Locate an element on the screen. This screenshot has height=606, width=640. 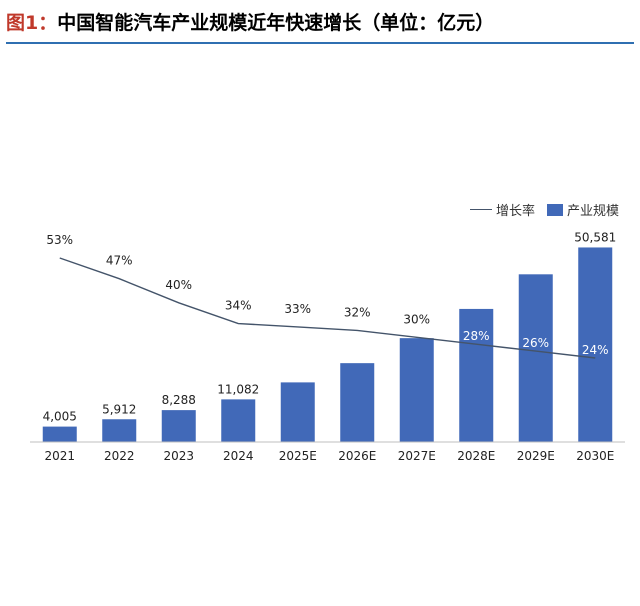
legend-growth-label: 增长率 is located at coordinates (516, 211).